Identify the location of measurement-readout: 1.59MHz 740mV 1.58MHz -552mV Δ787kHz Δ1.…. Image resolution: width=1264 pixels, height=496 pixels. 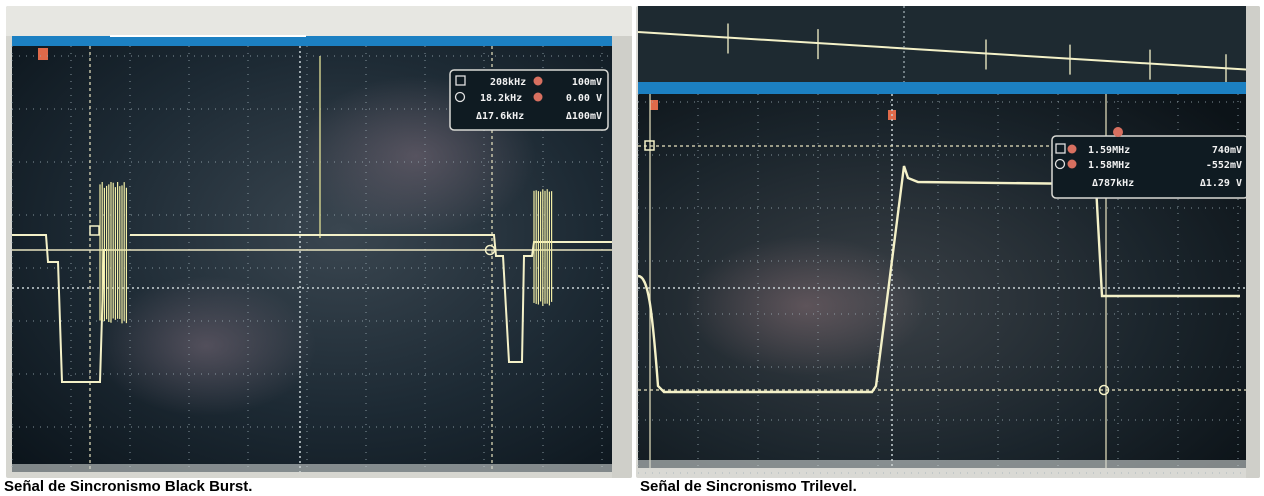
(1150, 162).